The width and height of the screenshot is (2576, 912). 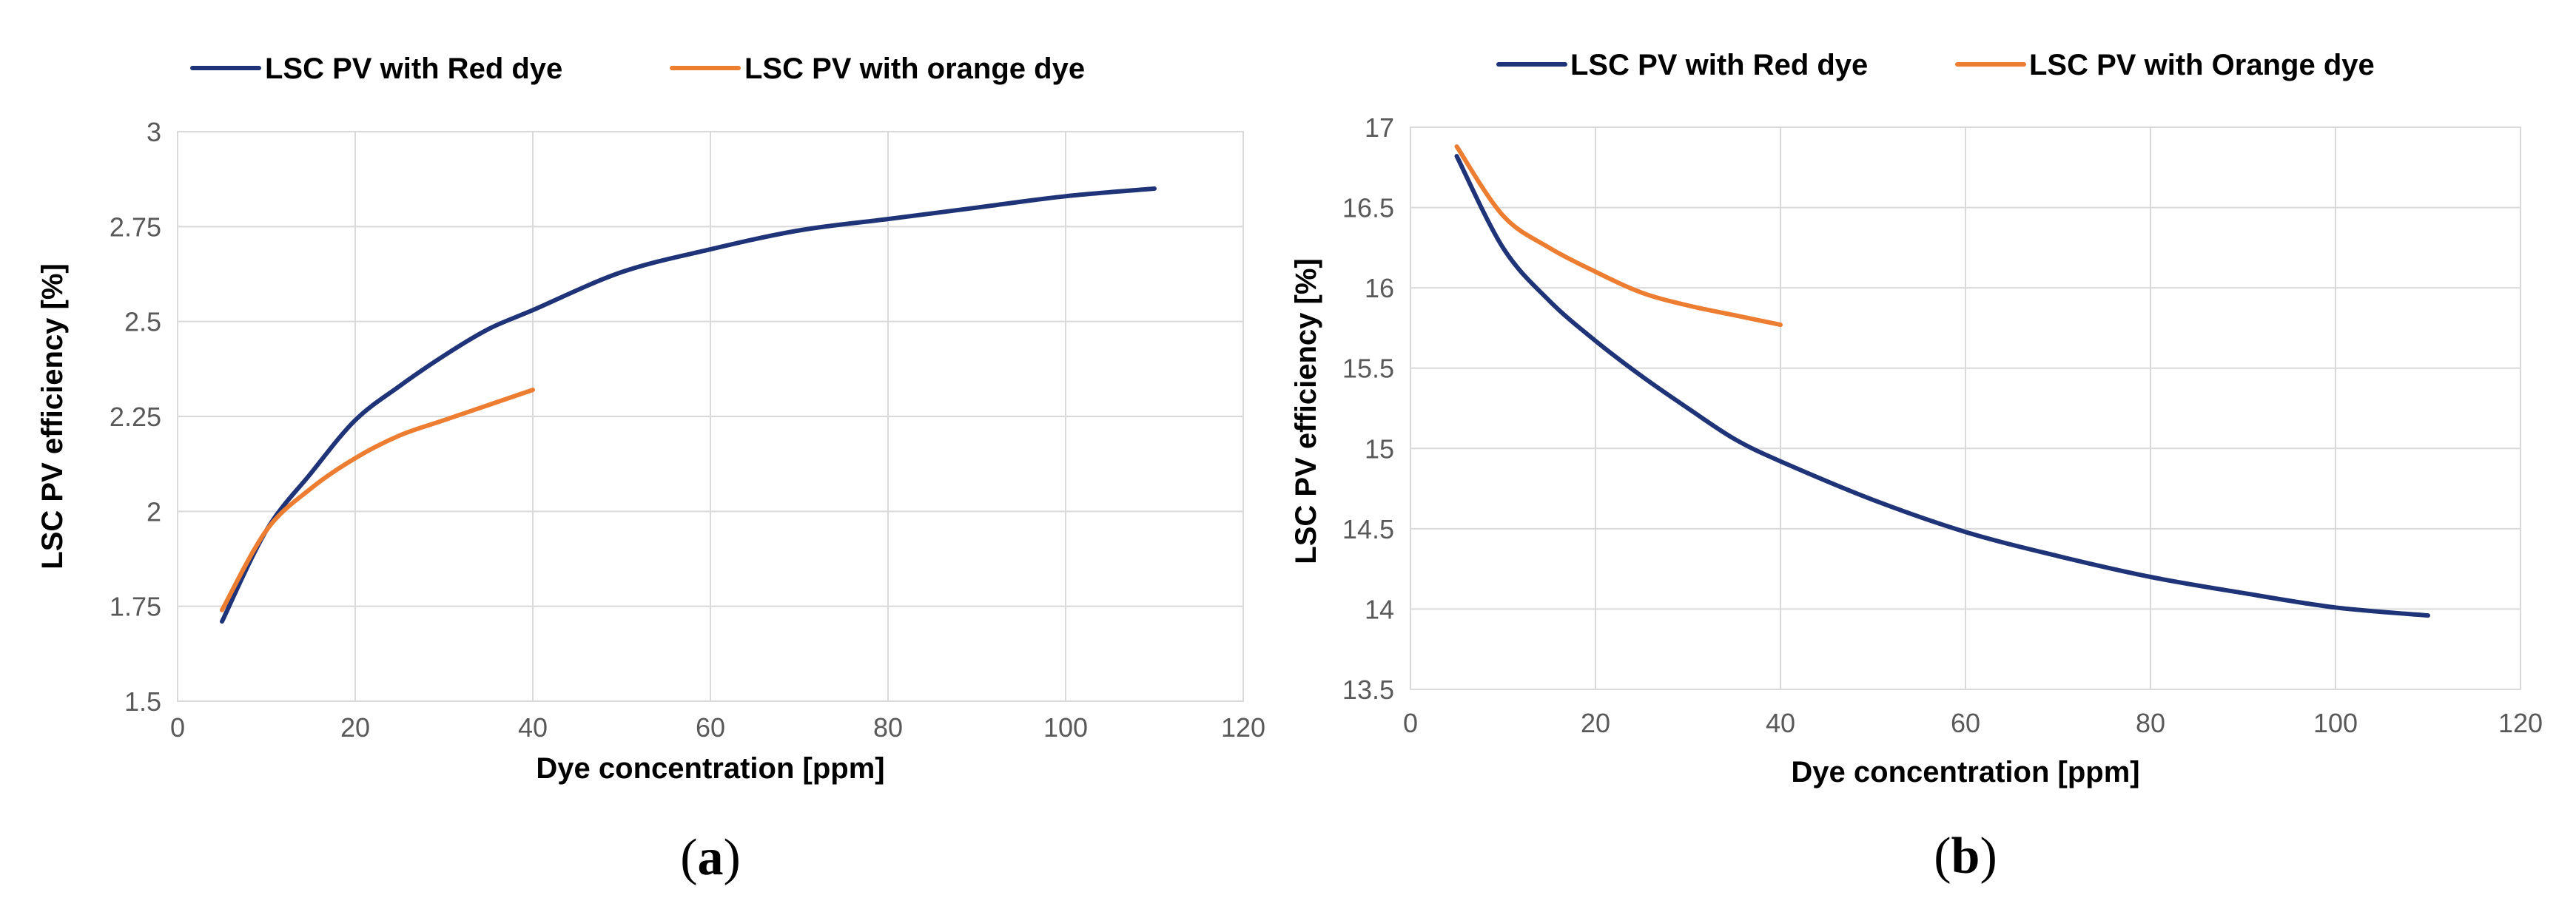 I want to click on y-tick-label: 2, so click(x=154, y=511).